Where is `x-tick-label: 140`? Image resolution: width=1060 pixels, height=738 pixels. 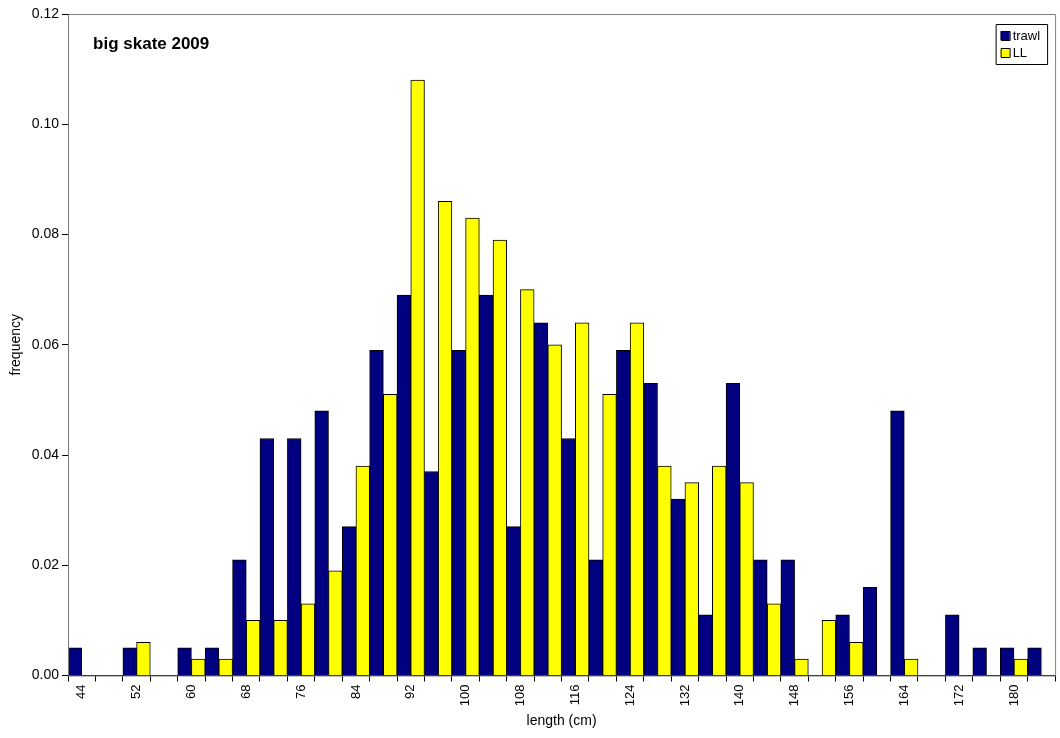 x-tick-label: 140 is located at coordinates (739, 695).